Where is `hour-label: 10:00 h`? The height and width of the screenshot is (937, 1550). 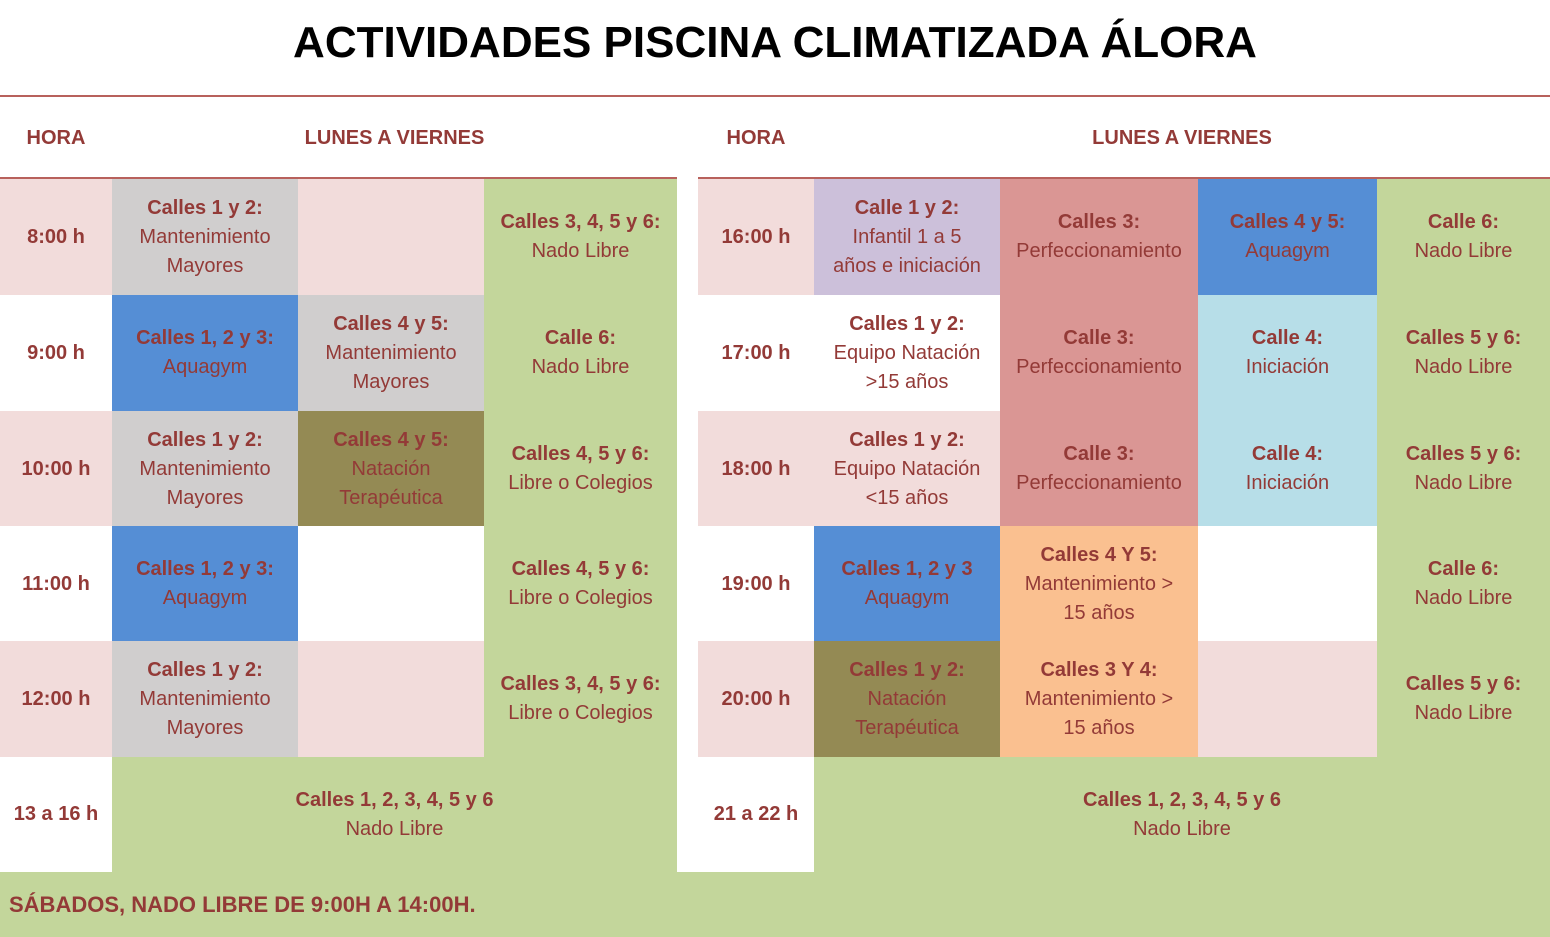 hour-label: 10:00 h is located at coordinates (56, 469).